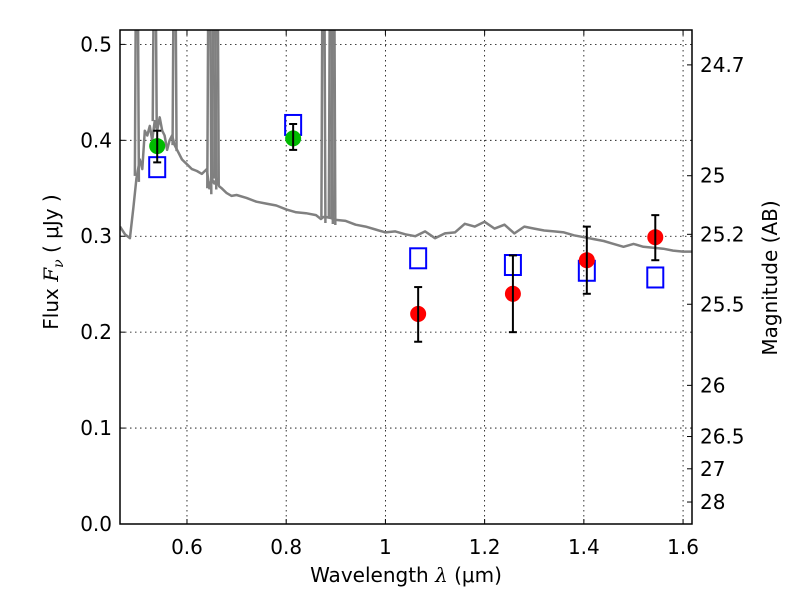 Image resolution: width=800 pixels, height=600 pixels. What do you see at coordinates (712, 385) in the screenshot?
I see `y2-tick-label: 26` at bounding box center [712, 385].